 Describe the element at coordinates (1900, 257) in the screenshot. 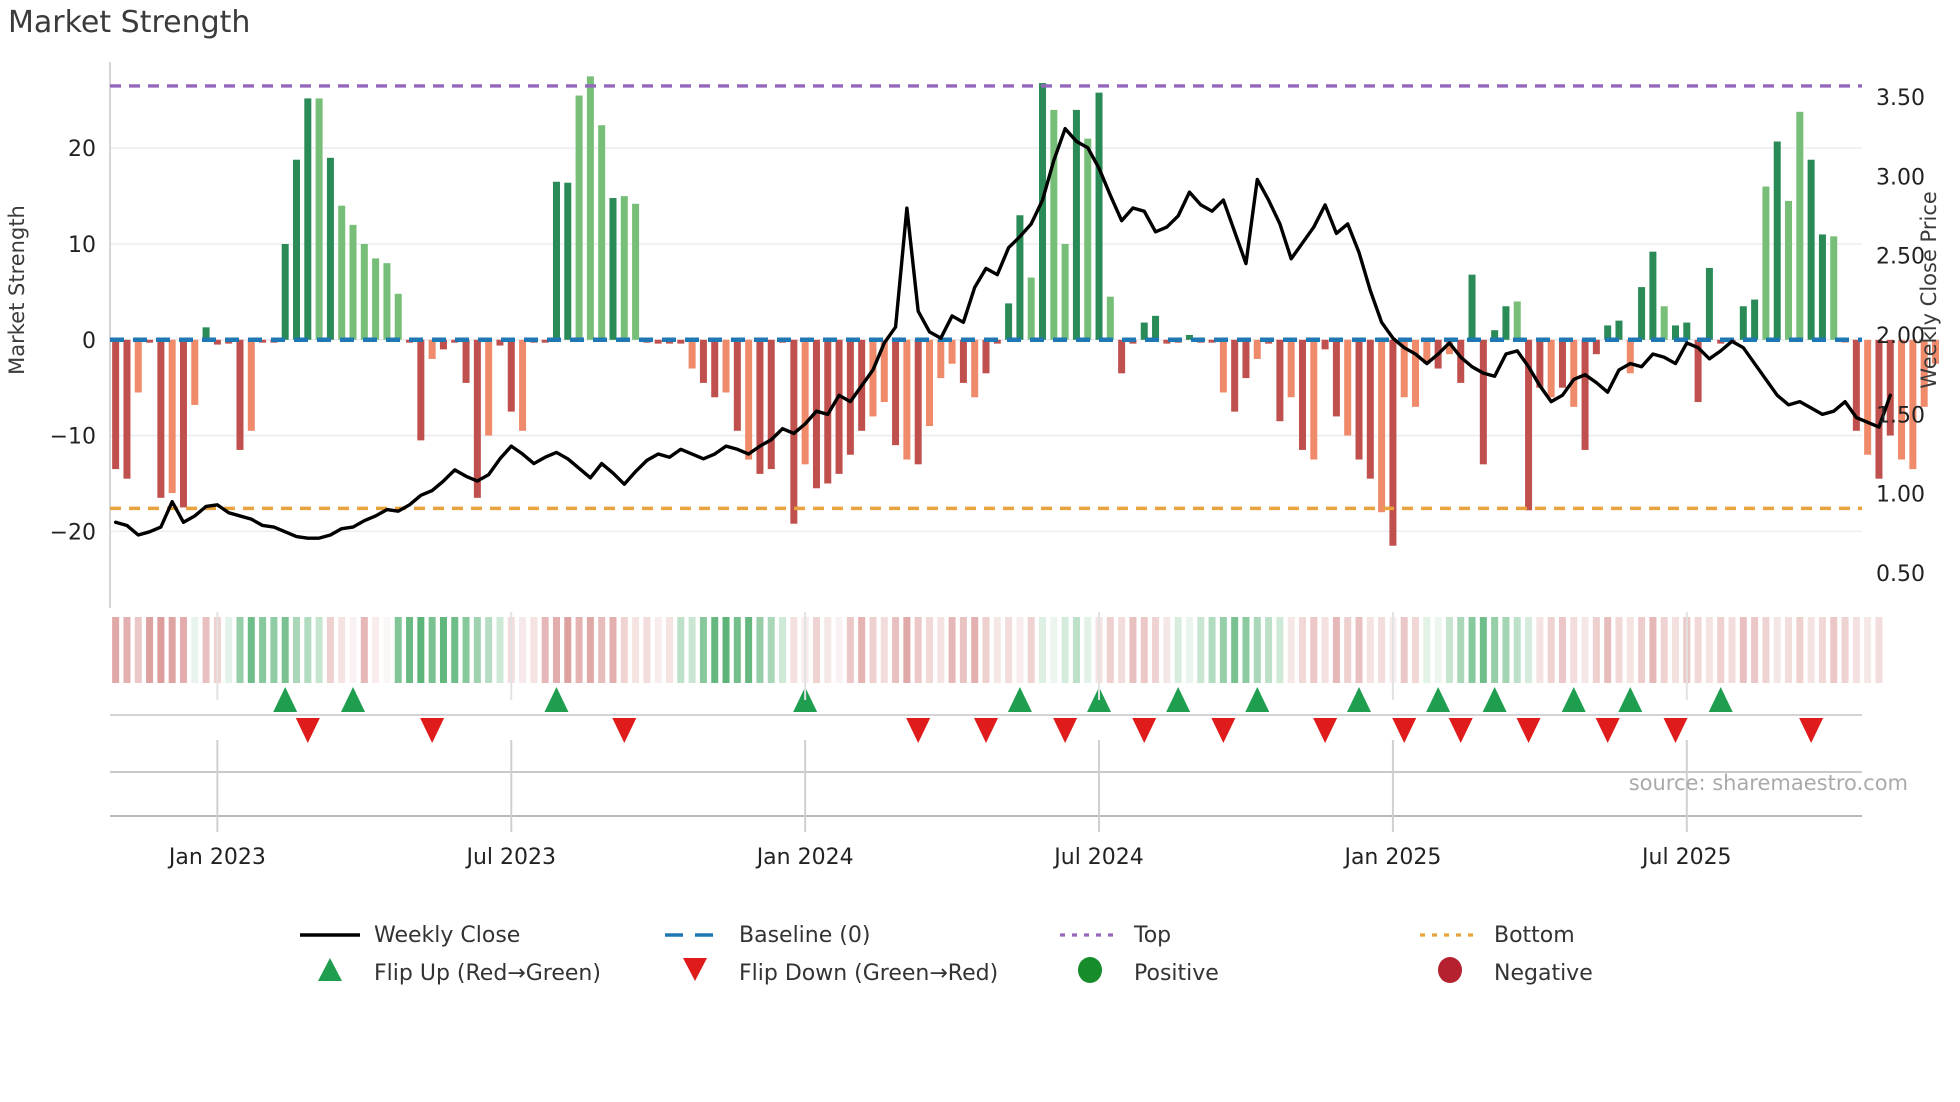

I see `right-tick-label: 2.50` at that location.